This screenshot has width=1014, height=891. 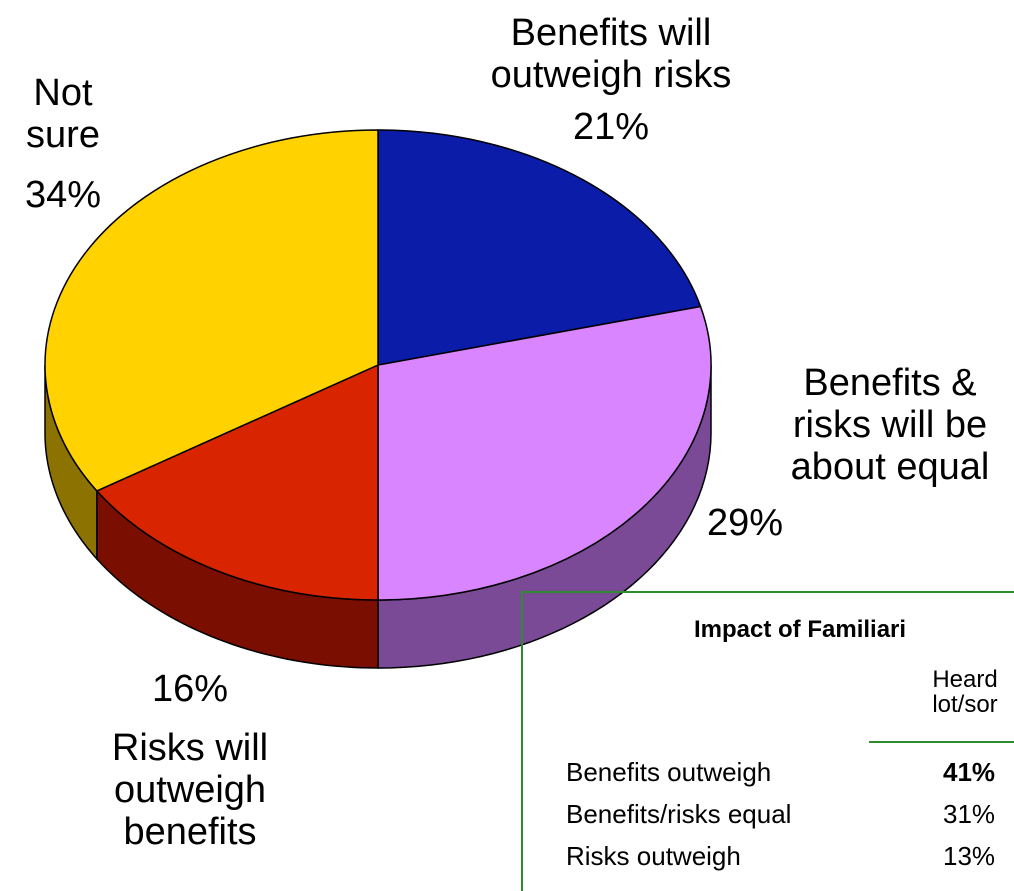 What do you see at coordinates (190, 832) in the screenshot?
I see `slice-label-line: benefits` at bounding box center [190, 832].